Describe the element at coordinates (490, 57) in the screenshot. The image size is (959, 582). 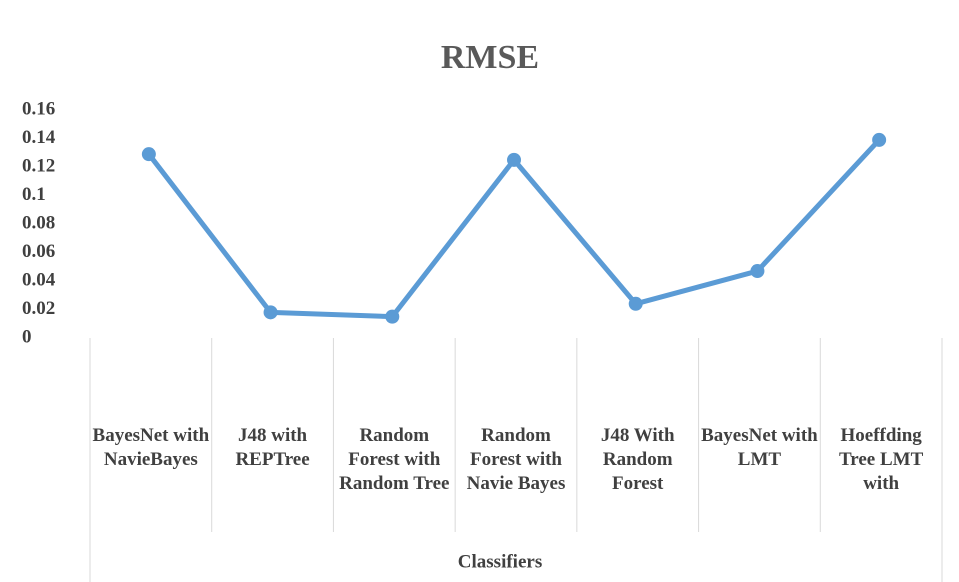
I see `chart-title: RMSE` at that location.